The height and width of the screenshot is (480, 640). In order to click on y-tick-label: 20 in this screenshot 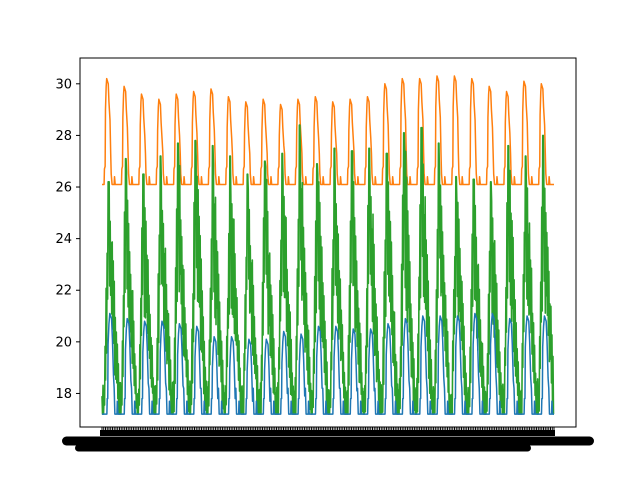, I will do `click(63, 342)`.